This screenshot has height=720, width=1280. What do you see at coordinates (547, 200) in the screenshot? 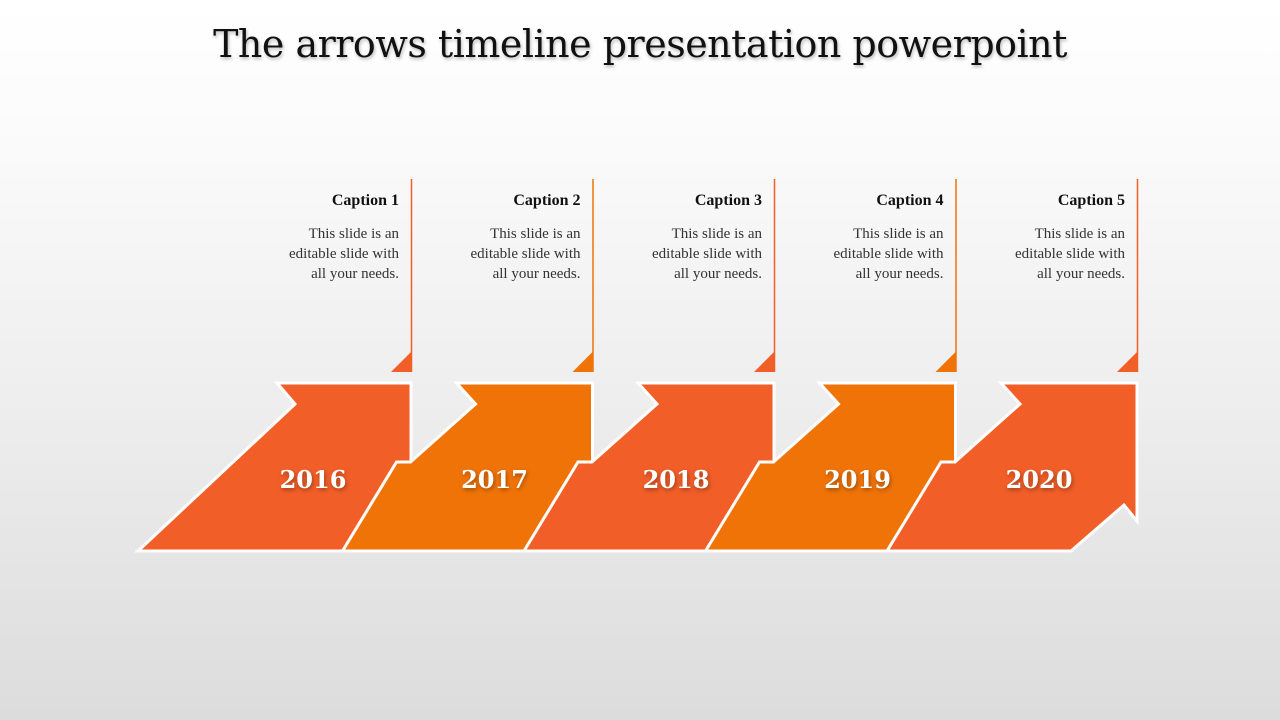
I see `caption-title: Caption 2` at bounding box center [547, 200].